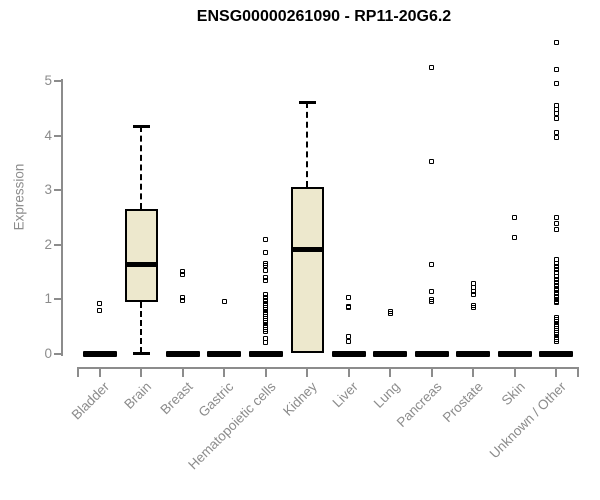 This screenshot has height=500, width=600. What do you see at coordinates (324, 16) in the screenshot?
I see `chart-title: ENSG00000261090 - RP11-20G6.2` at bounding box center [324, 16].